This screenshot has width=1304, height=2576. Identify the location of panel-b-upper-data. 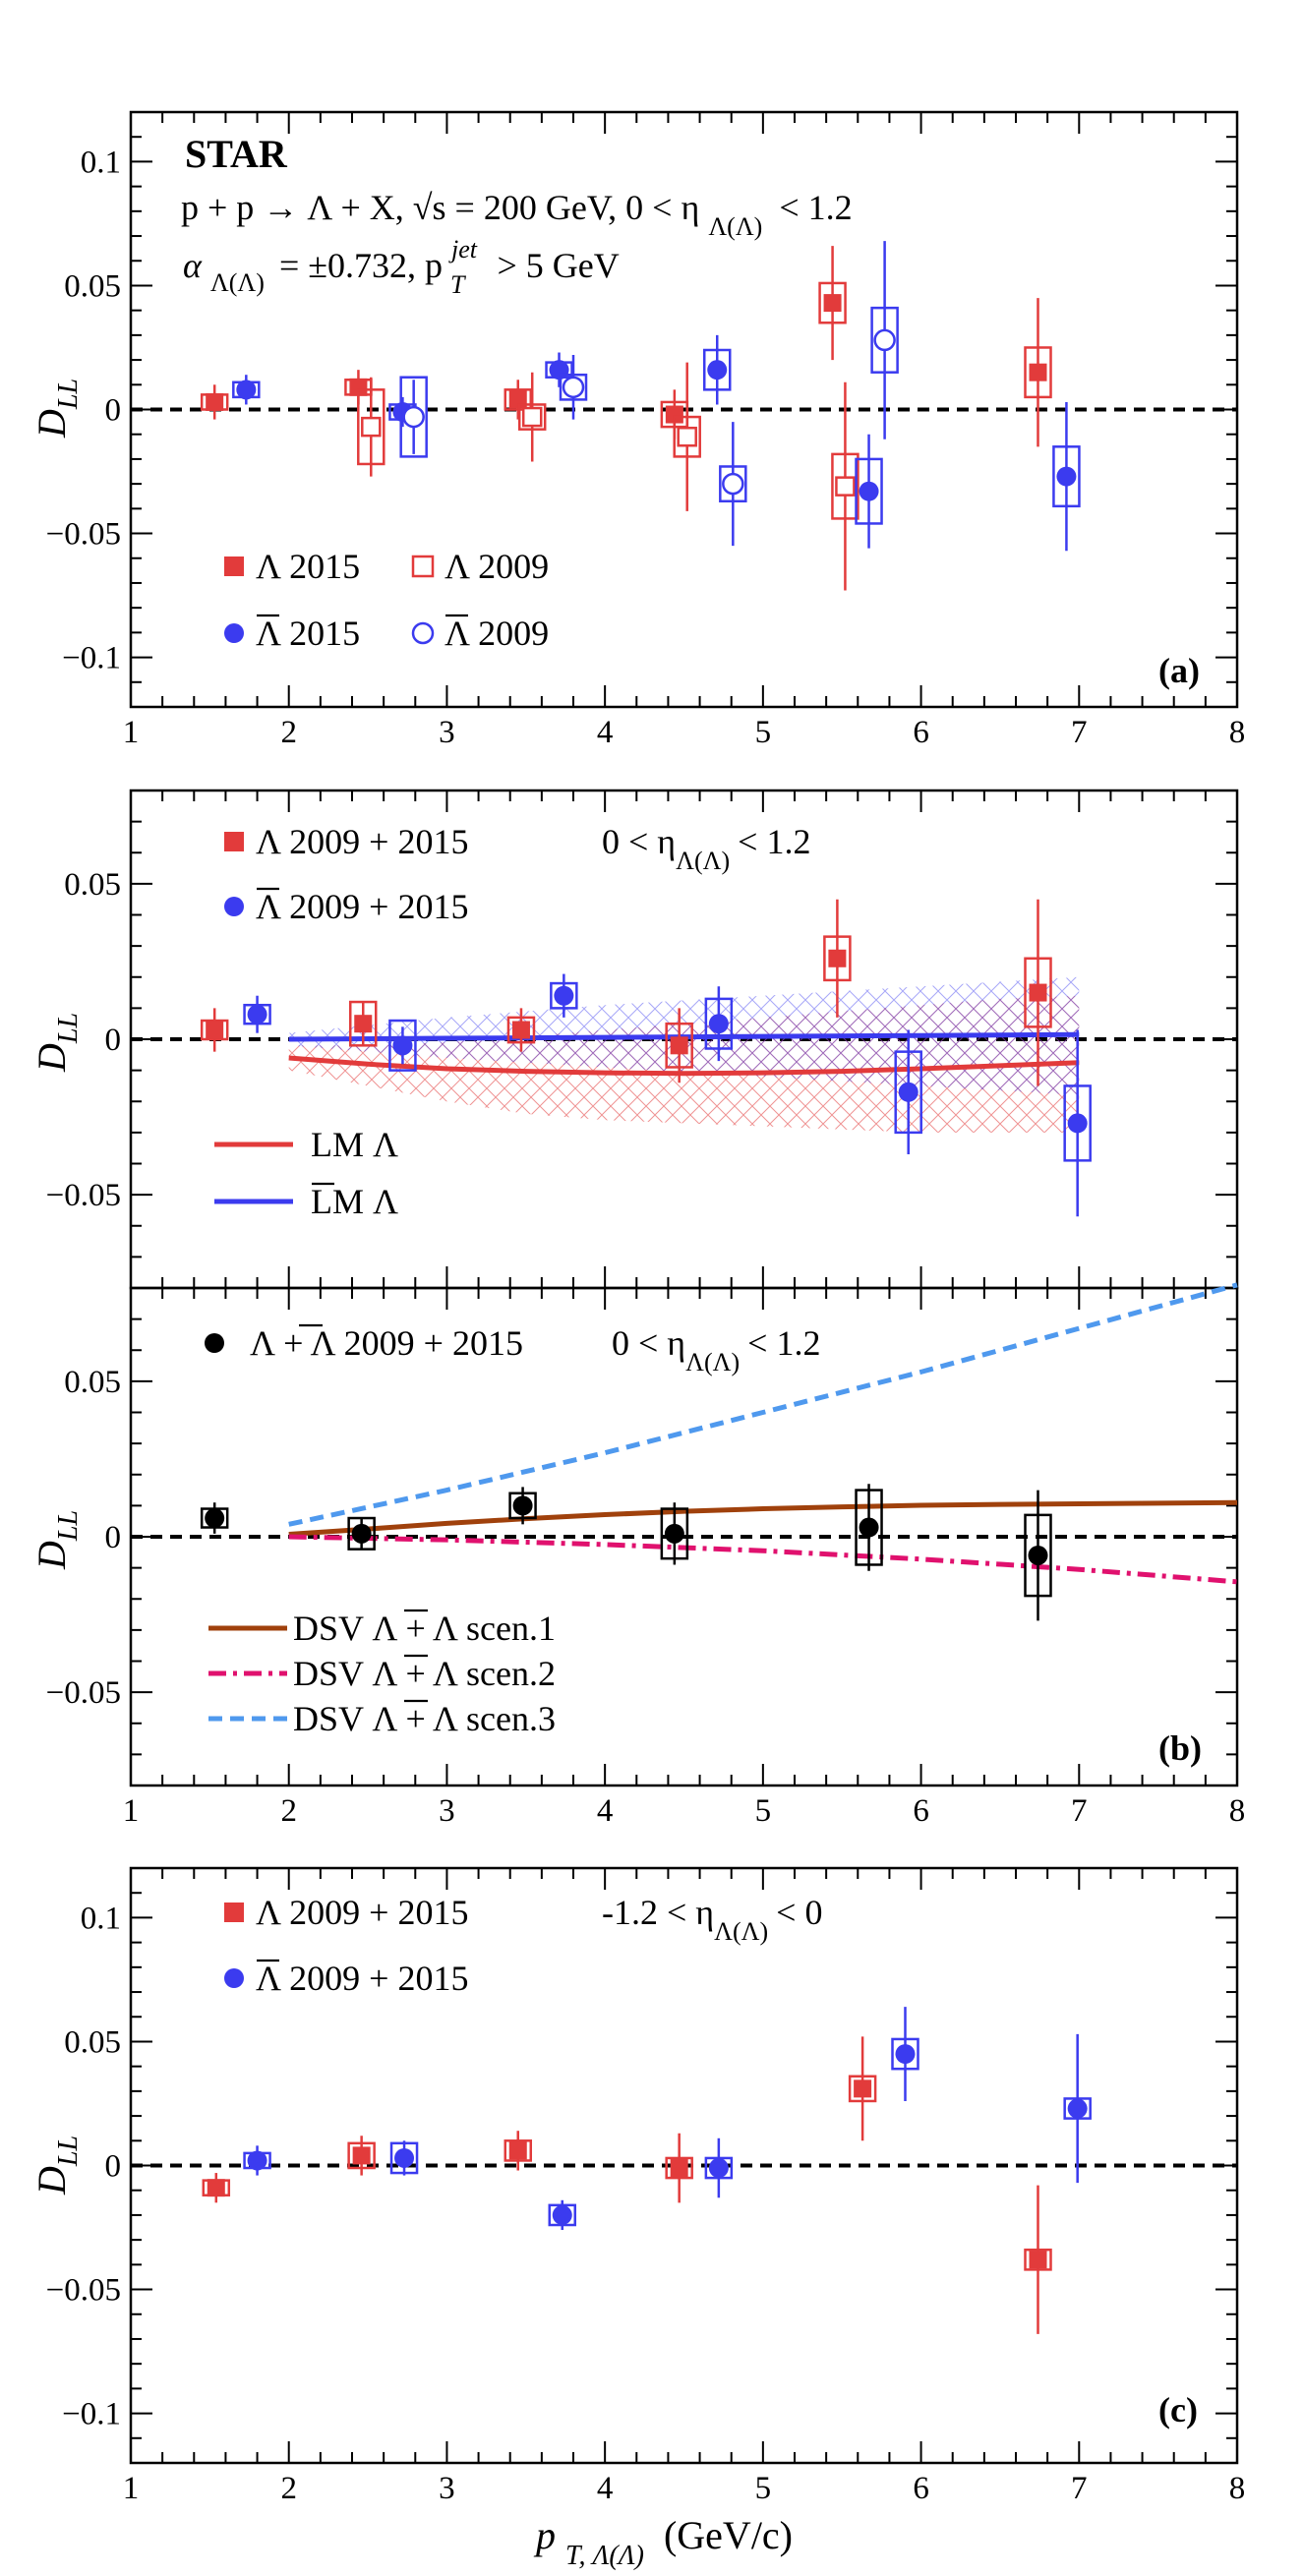
(646, 1058).